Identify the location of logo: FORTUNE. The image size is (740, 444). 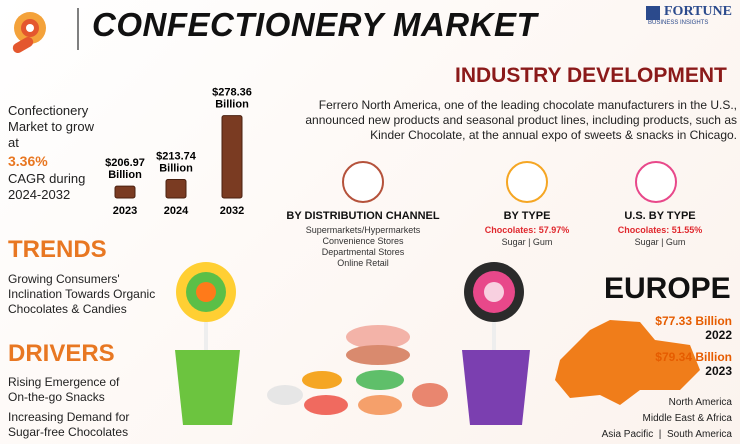
(698, 11).